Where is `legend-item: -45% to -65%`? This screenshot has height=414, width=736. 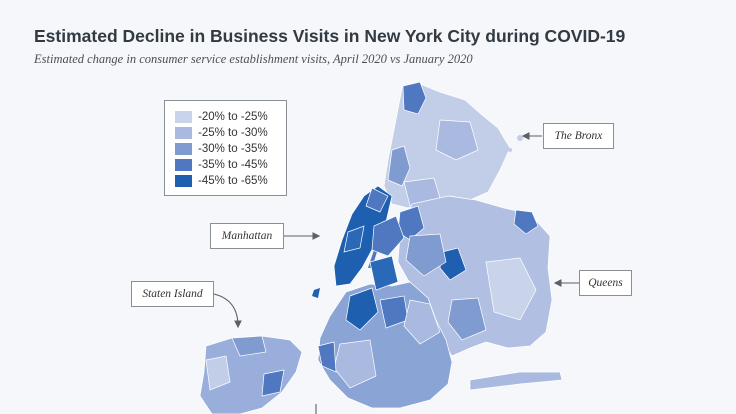
legend-item: -45% to -65% is located at coordinates (225, 181).